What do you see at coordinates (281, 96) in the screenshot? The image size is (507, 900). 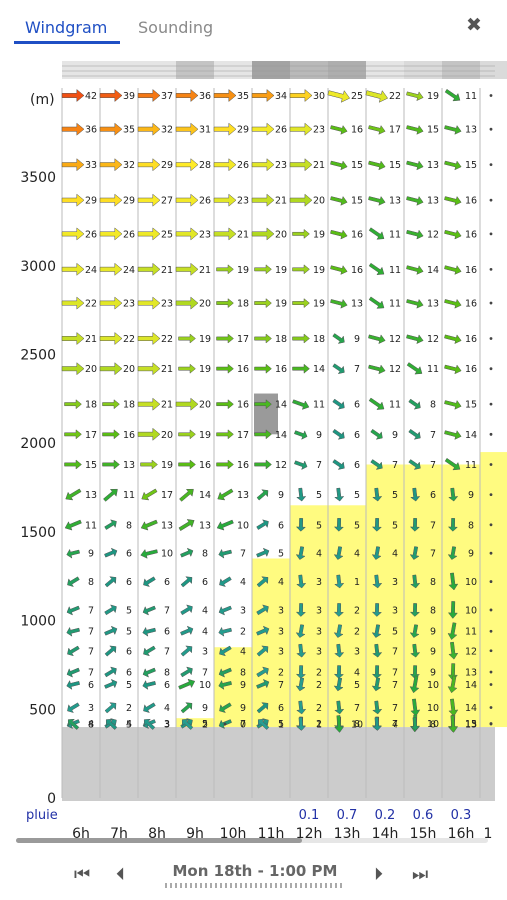 I see `wind-speed-label: 34` at bounding box center [281, 96].